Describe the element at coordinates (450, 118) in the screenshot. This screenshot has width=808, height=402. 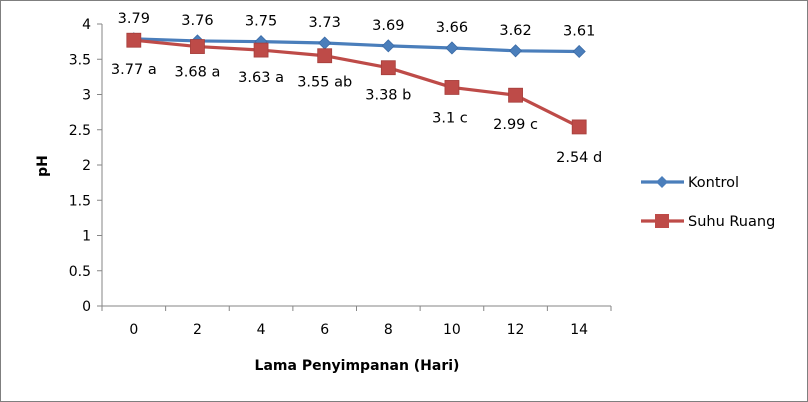
I see `data-label: 3.1 c` at that location.